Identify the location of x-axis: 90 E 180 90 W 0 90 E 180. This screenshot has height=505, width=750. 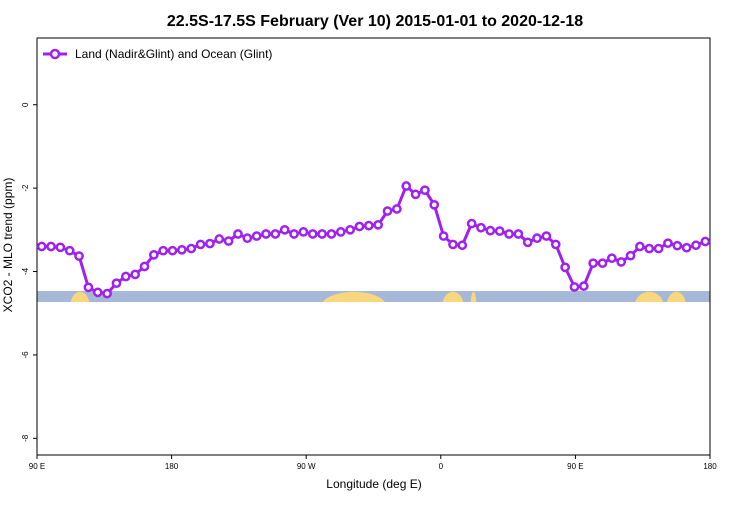
(373, 463).